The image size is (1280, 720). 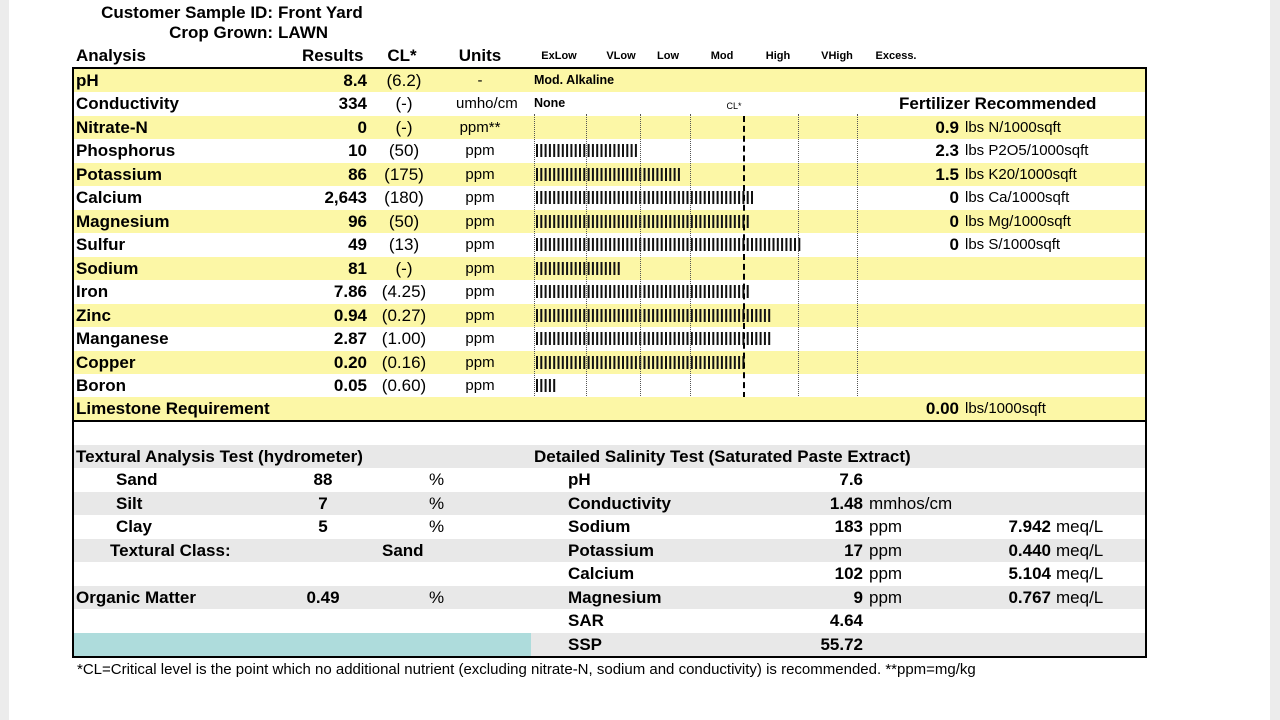 What do you see at coordinates (119, 174) in the screenshot?
I see `analysis-name: Potassium` at bounding box center [119, 174].